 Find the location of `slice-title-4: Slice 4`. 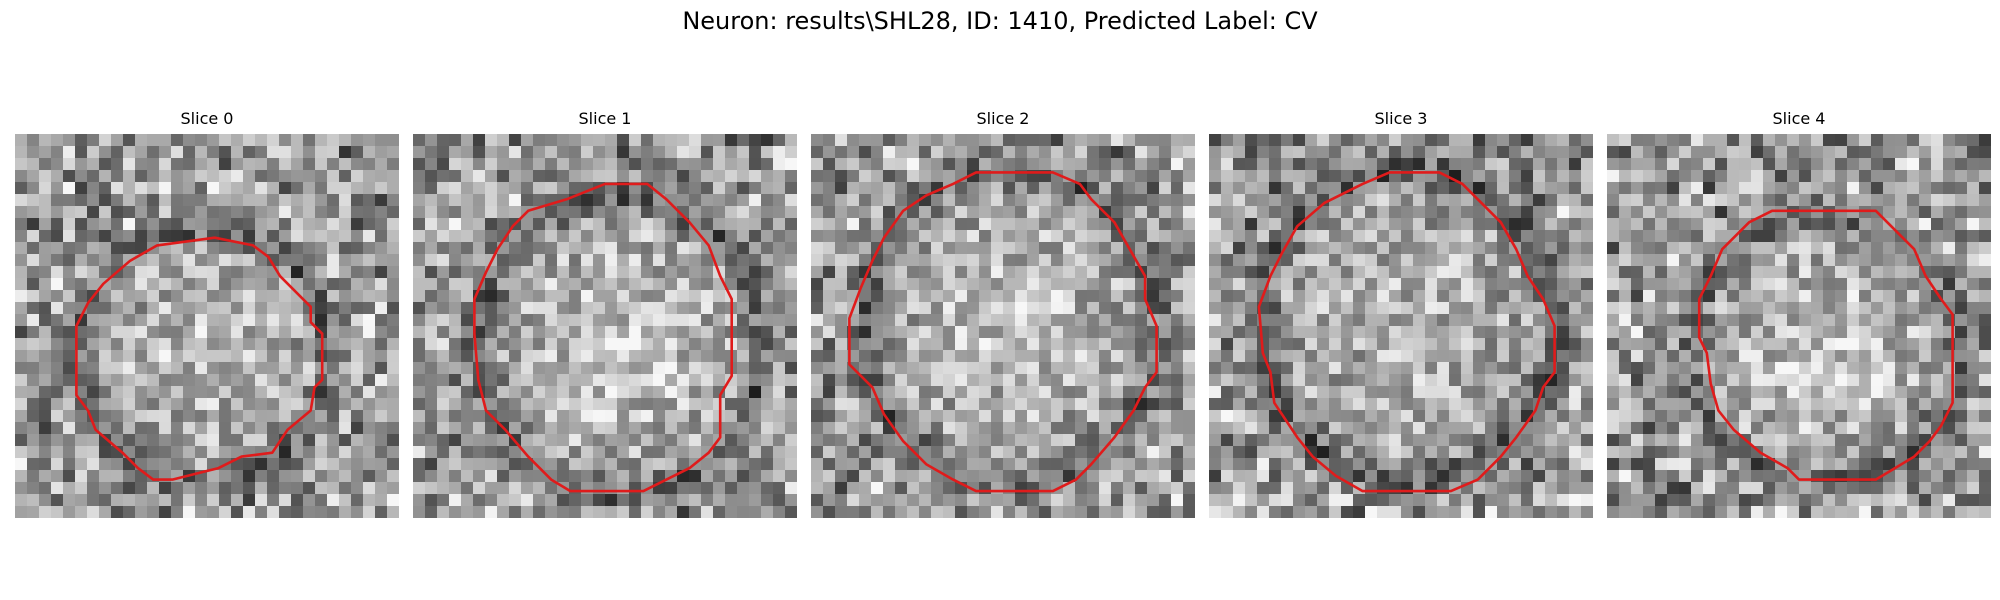

slice-title-4: Slice 4 is located at coordinates (1799, 118).